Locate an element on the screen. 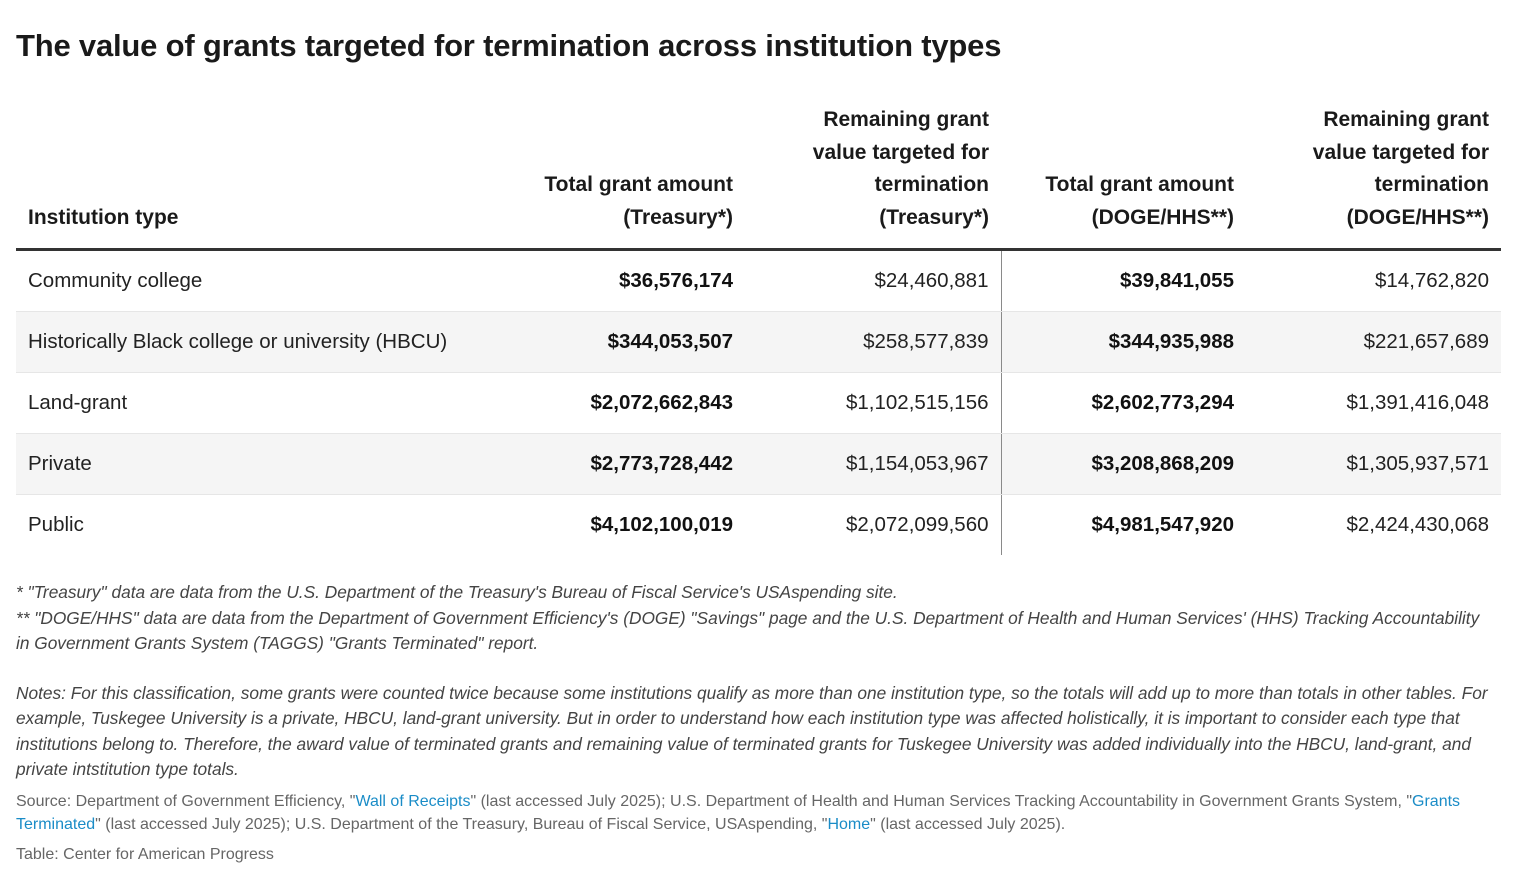 The height and width of the screenshot is (870, 1518). cell-total-treasury: $2,773,728,442 is located at coordinates (619, 464).